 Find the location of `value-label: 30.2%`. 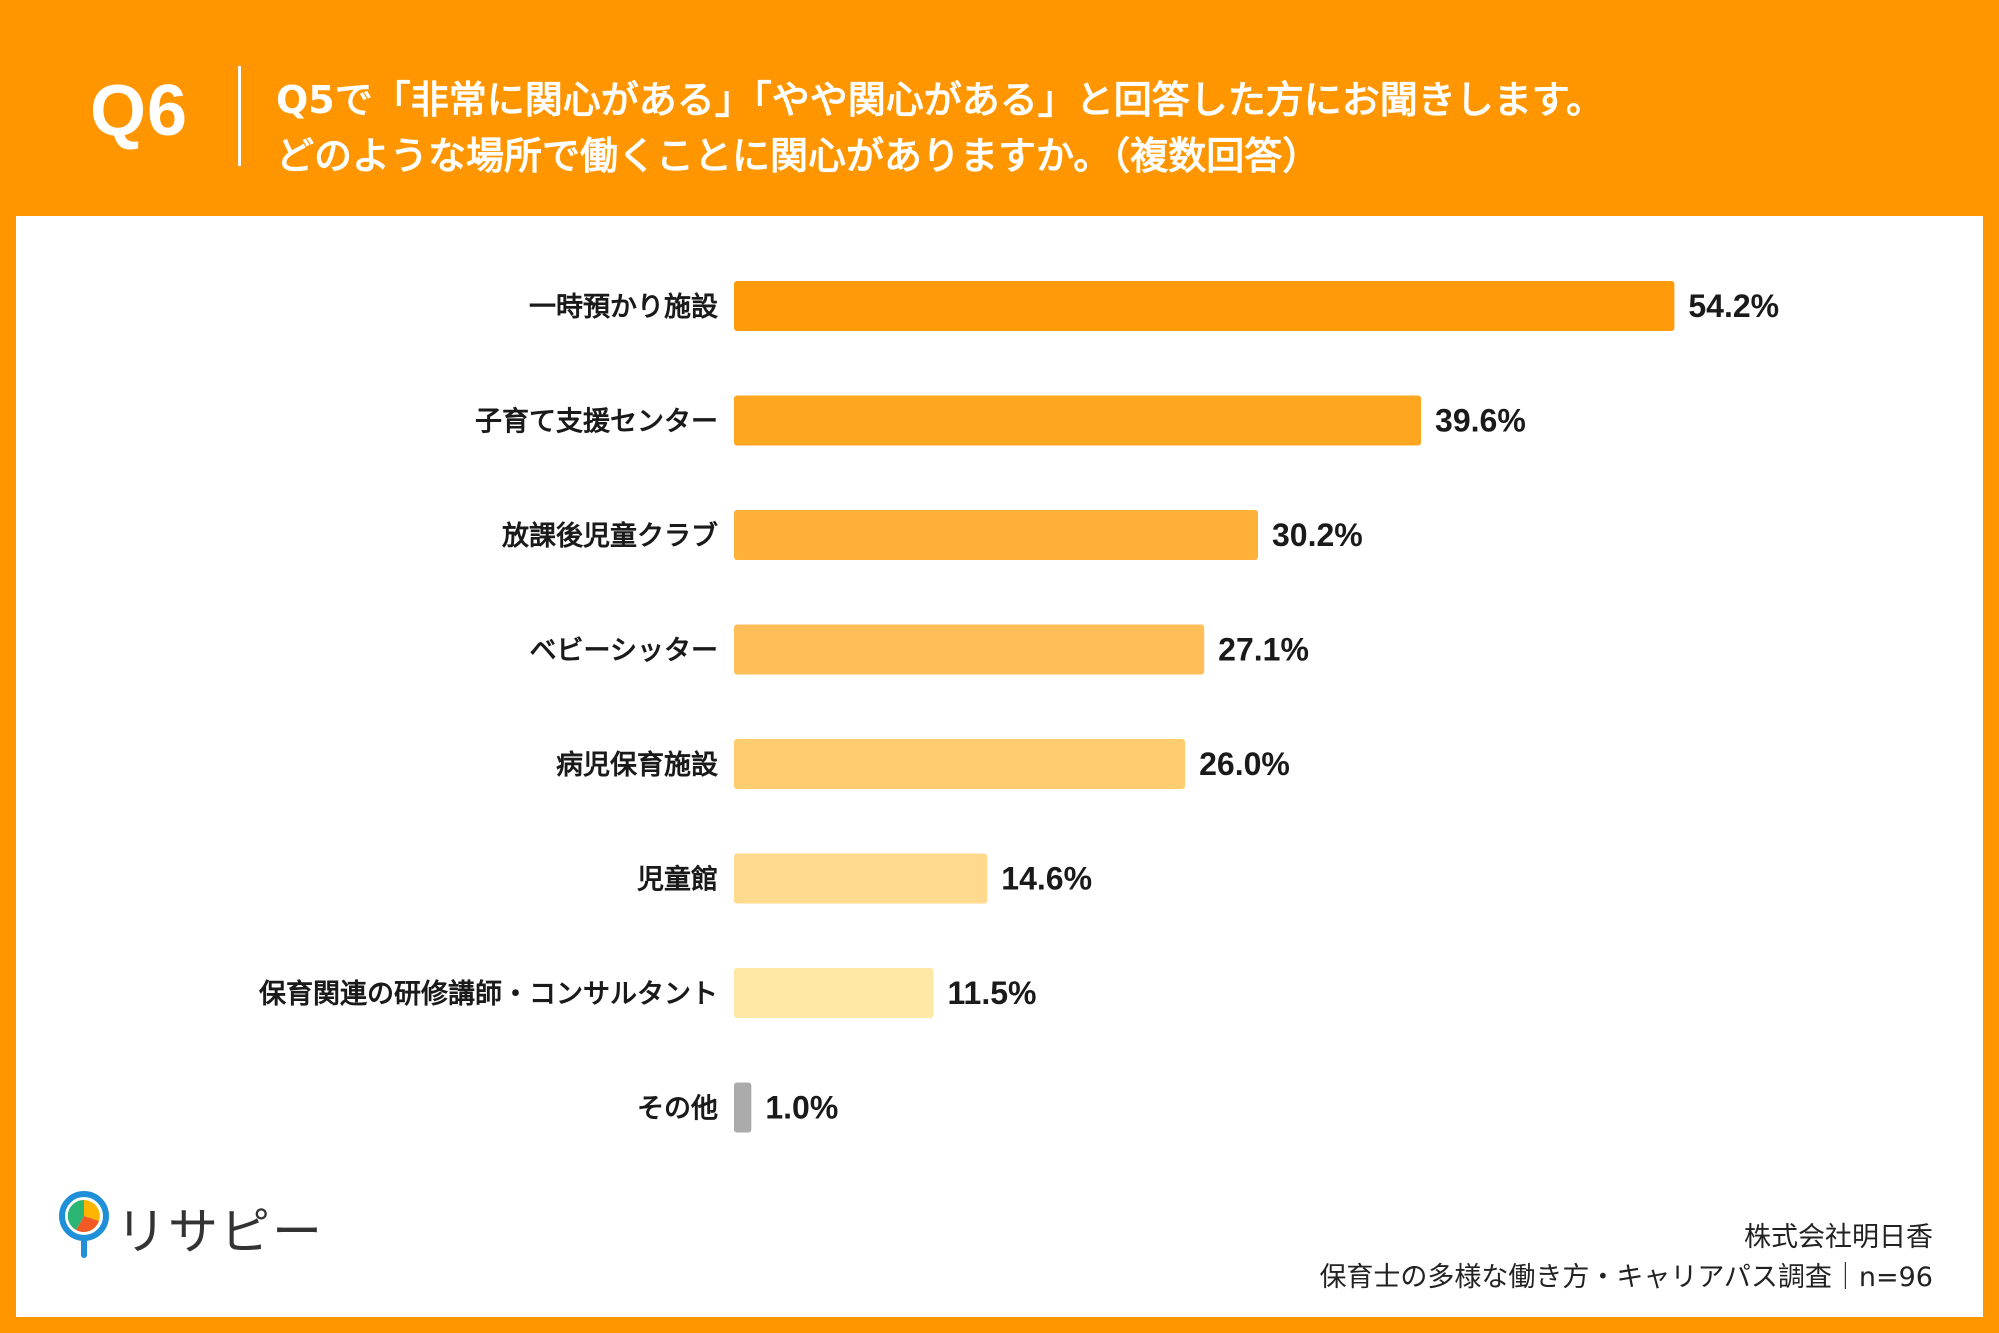

value-label: 30.2% is located at coordinates (1317, 535).